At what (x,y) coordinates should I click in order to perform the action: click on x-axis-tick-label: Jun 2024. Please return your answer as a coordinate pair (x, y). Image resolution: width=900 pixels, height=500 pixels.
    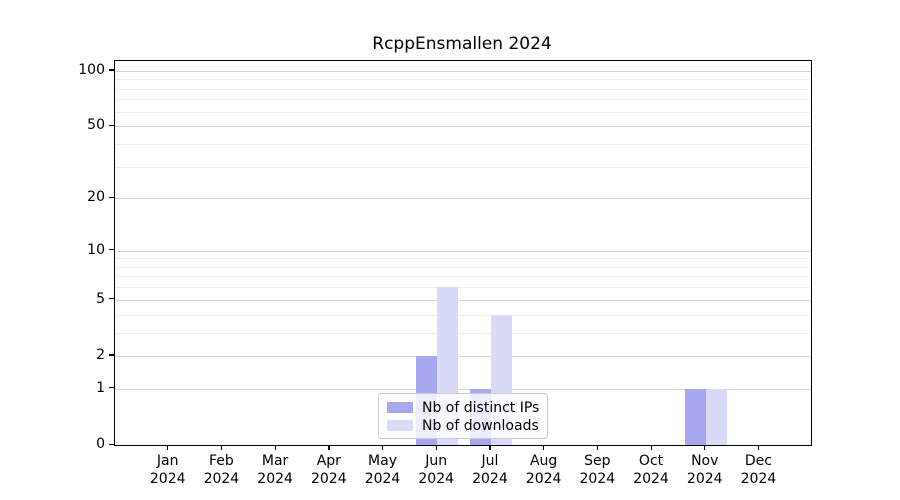
    Looking at the image, I should click on (436, 470).